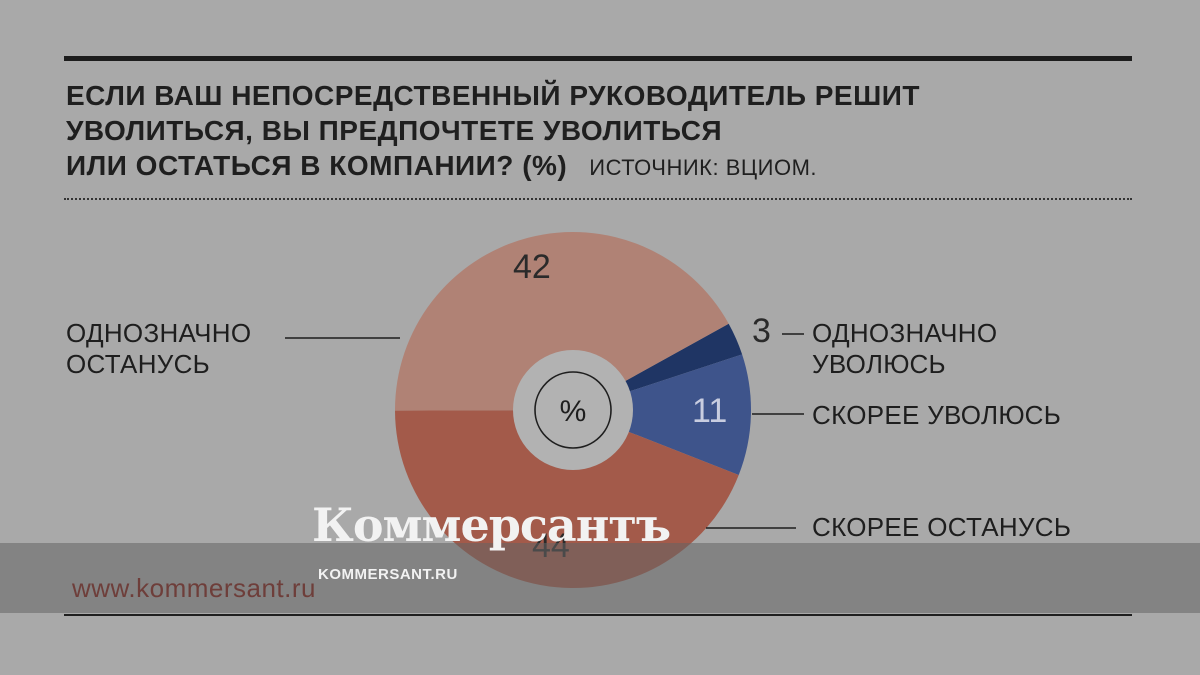 The width and height of the screenshot is (1200, 675). I want to click on source-label: ИСТОЧНИК: ВЦИОМ., so click(703, 167).